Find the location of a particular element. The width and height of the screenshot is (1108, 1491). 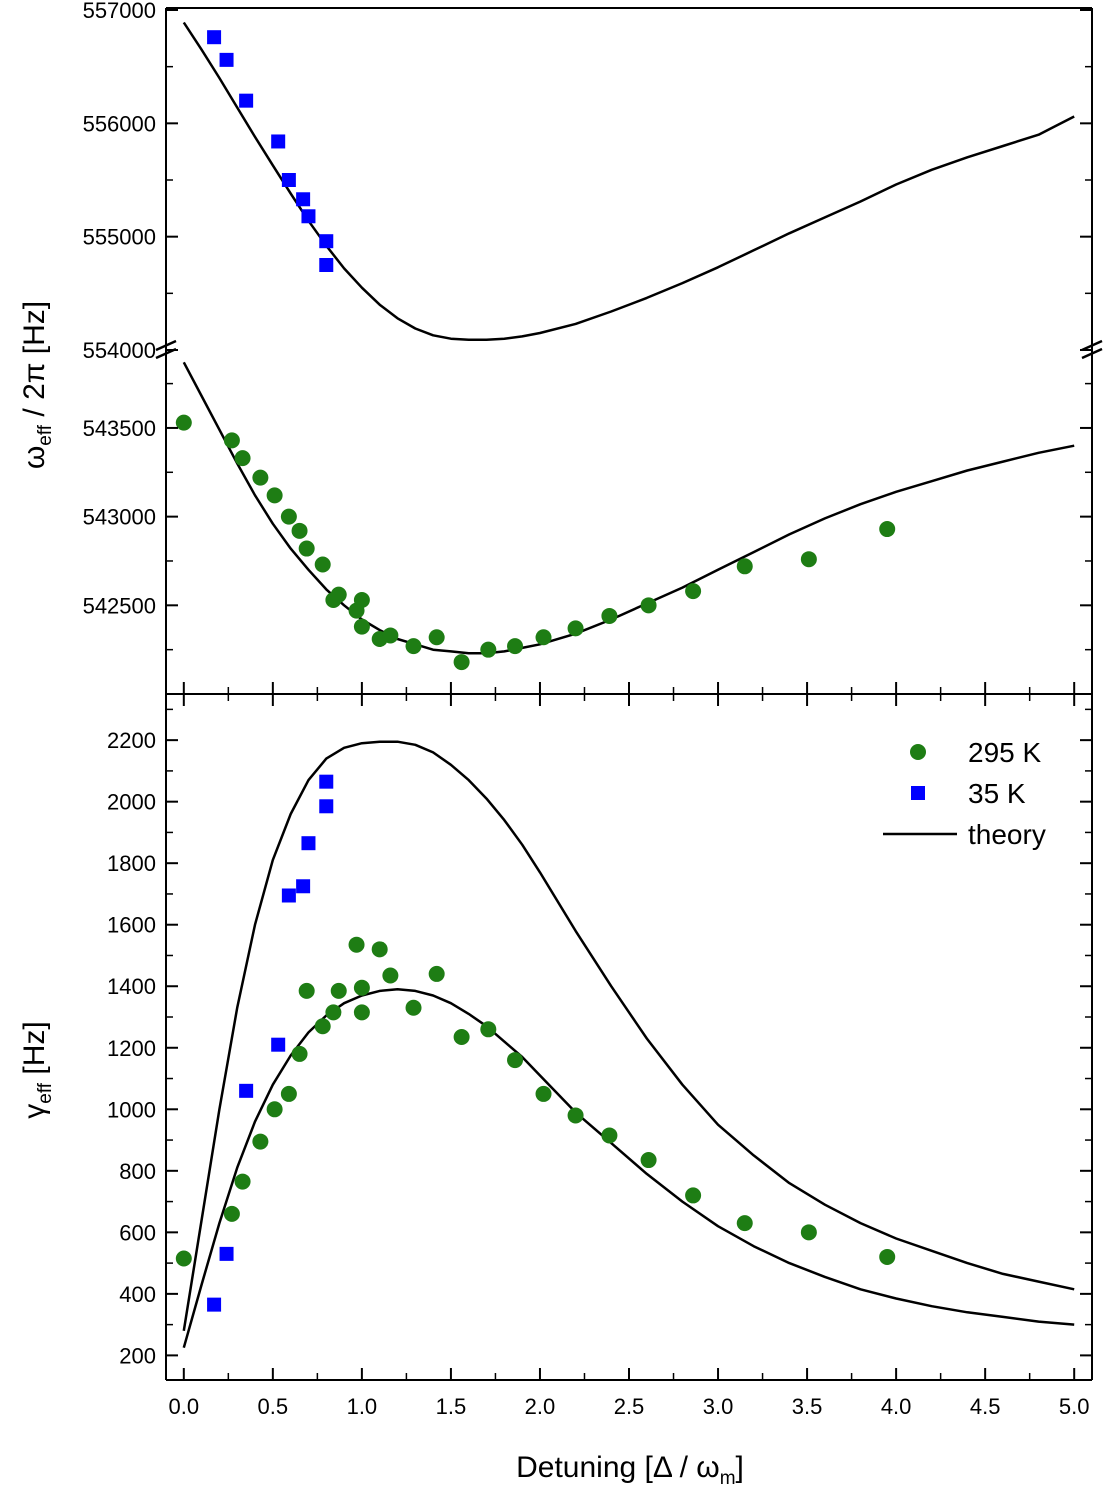

x-tick-label: 0.0 is located at coordinates (184, 1406).